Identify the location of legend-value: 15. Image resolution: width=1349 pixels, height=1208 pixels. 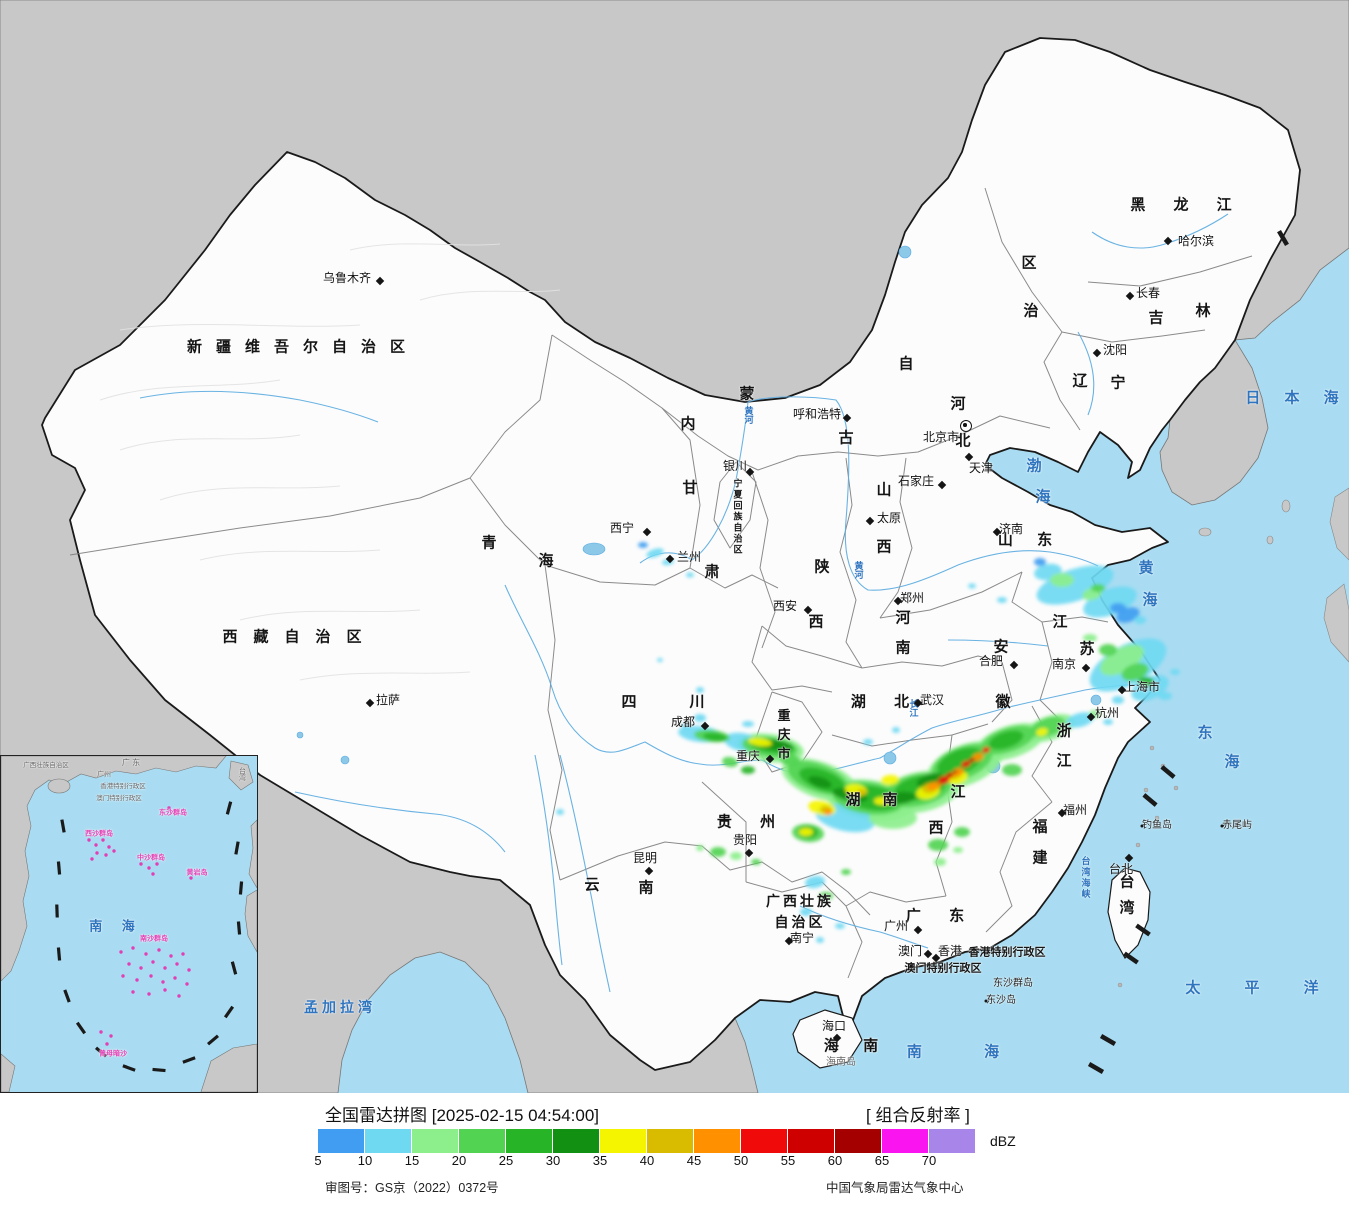
(412, 1160).